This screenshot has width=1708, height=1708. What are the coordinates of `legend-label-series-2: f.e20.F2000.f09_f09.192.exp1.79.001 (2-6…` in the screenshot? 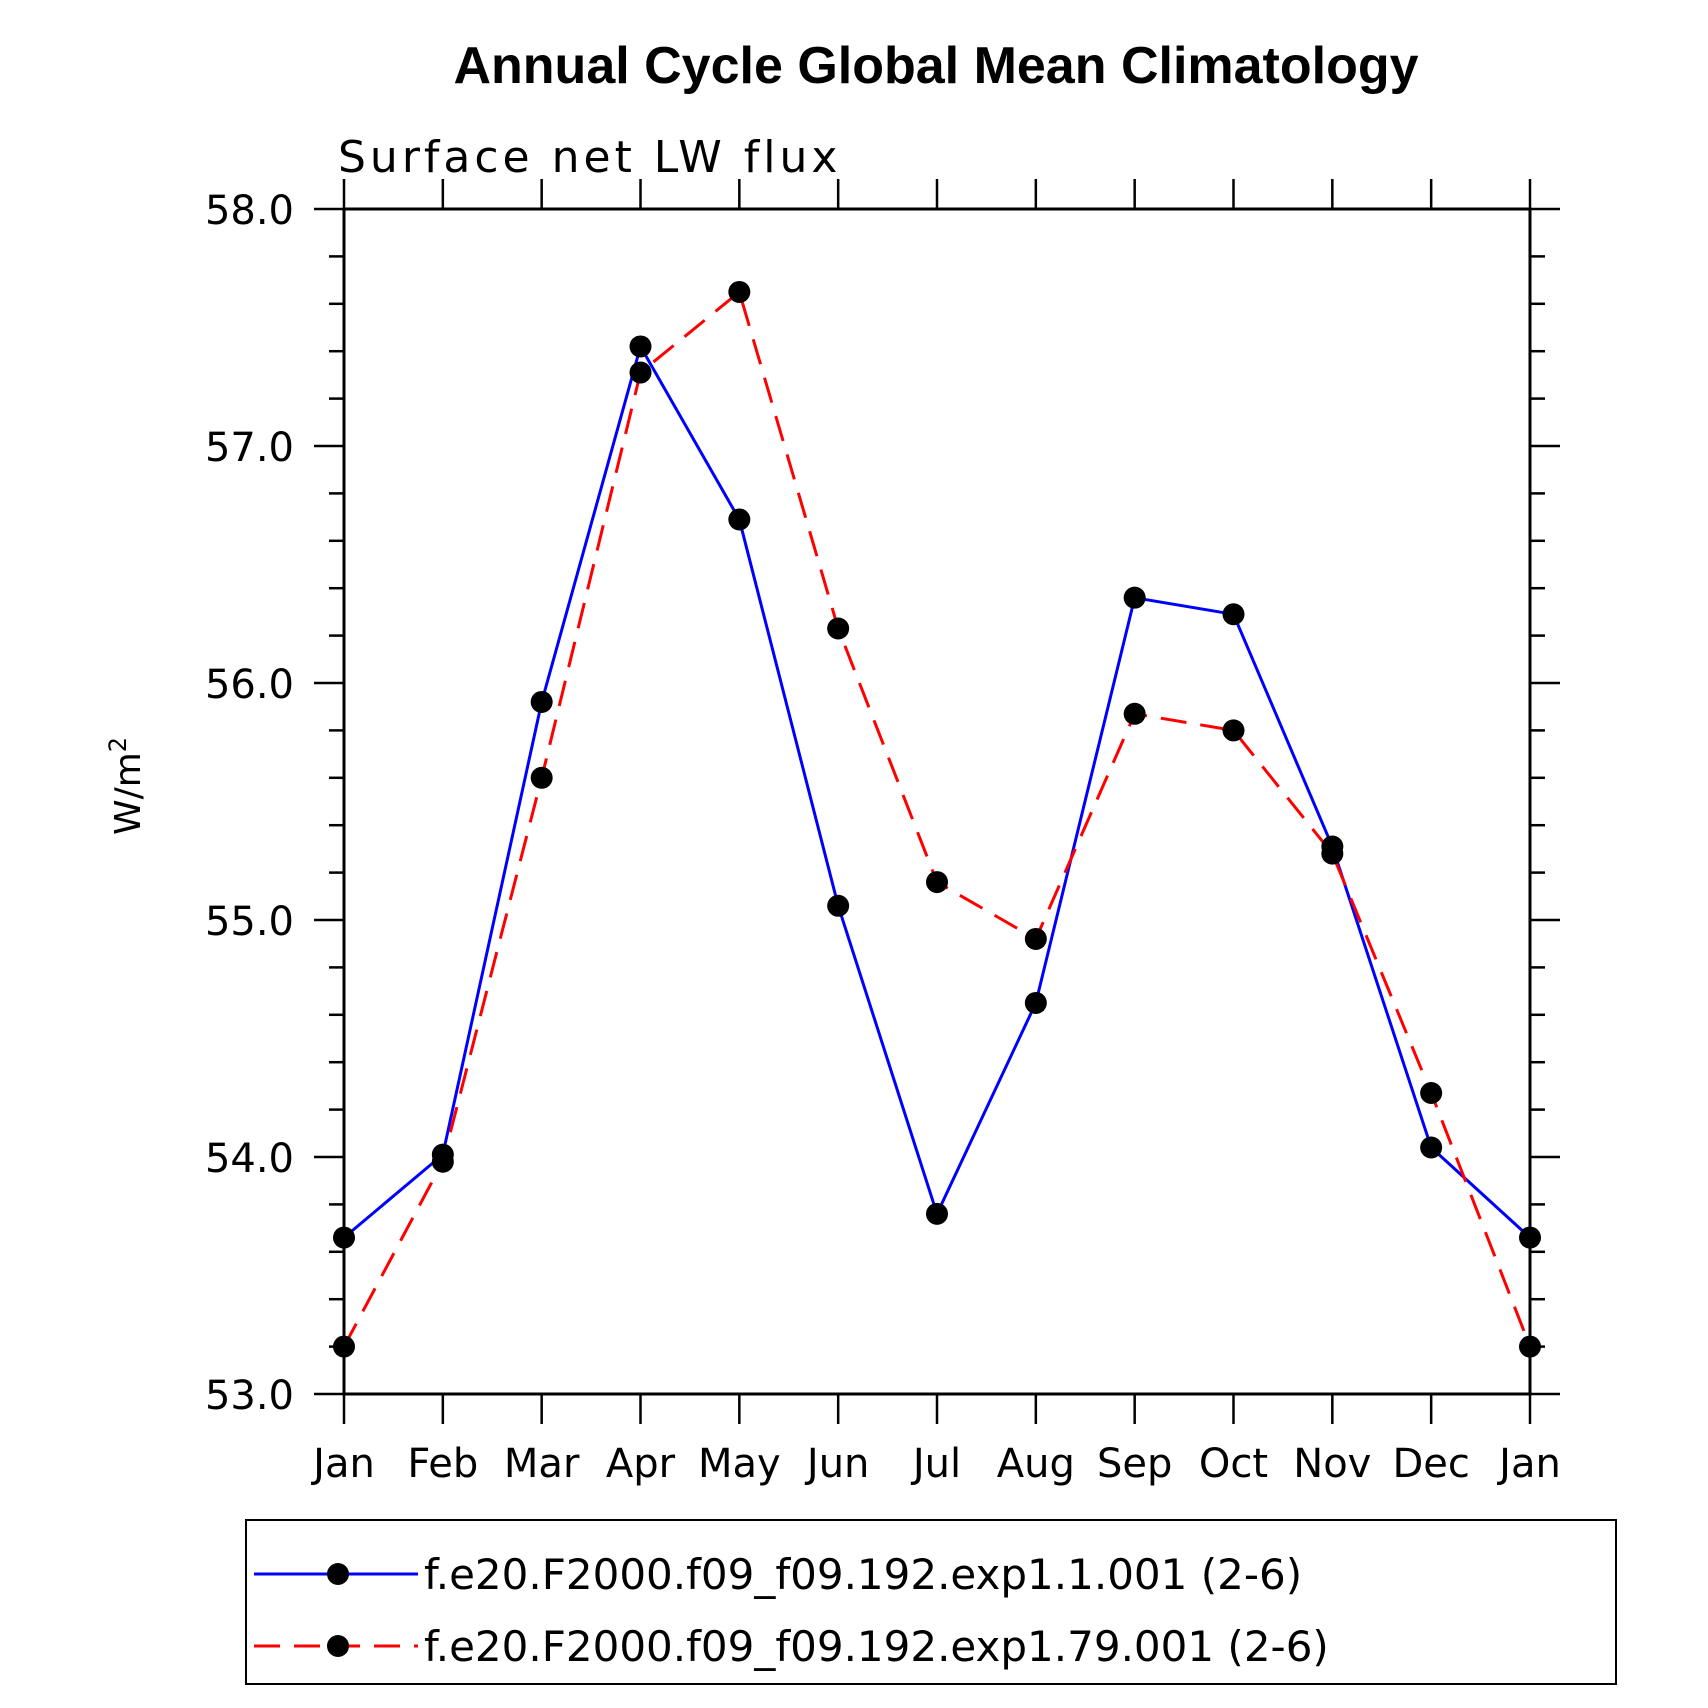 It's located at (876, 1646).